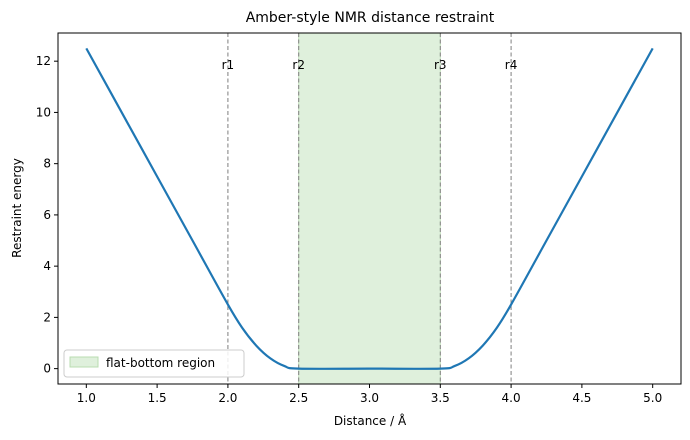 The width and height of the screenshot is (690, 440). I want to click on y-tick-label-3: 6, so click(47, 215).